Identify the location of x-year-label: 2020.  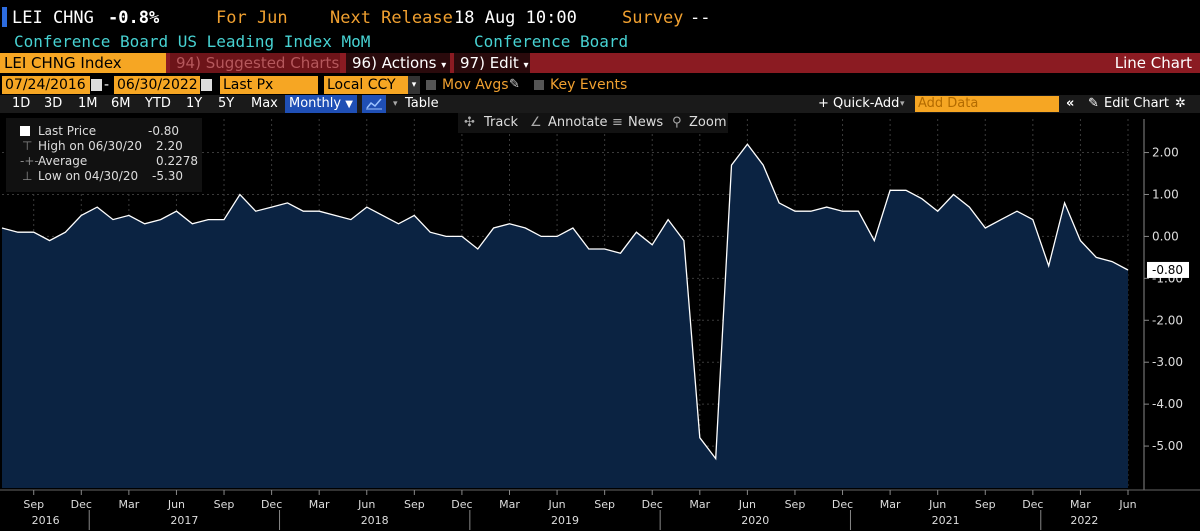
(755, 520).